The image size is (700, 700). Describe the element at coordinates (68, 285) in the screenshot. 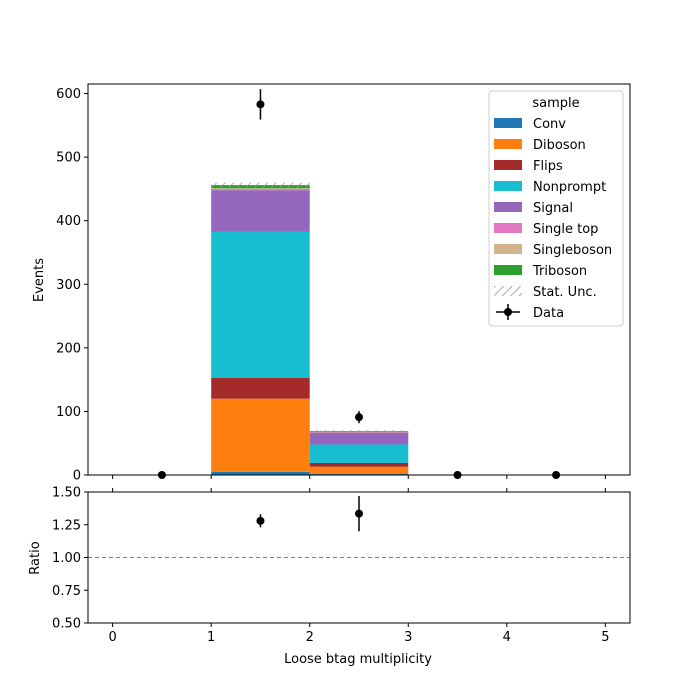

I see `y-tick-label: 300` at that location.